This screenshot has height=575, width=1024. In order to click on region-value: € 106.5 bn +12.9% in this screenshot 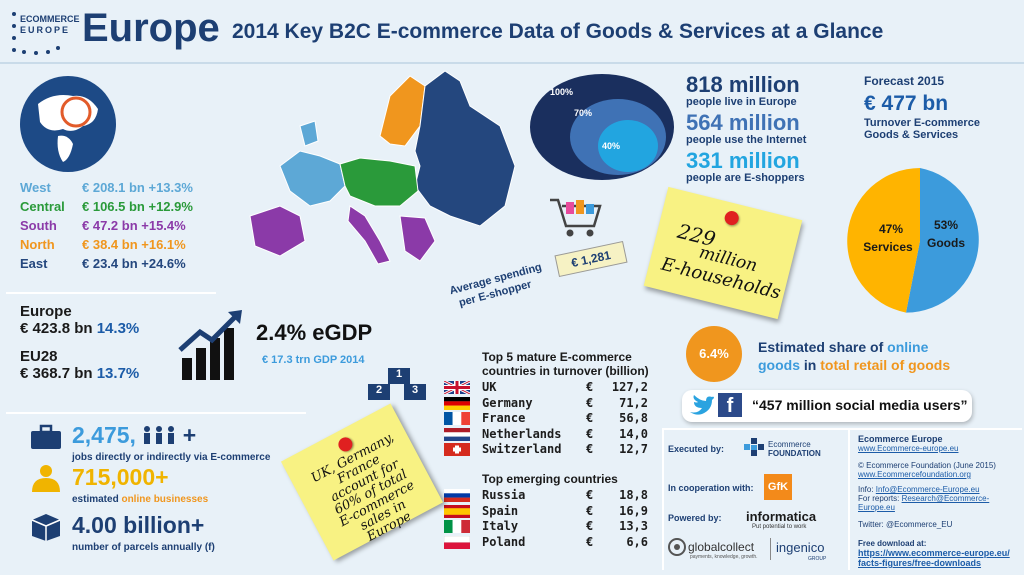, I will do `click(137, 206)`.